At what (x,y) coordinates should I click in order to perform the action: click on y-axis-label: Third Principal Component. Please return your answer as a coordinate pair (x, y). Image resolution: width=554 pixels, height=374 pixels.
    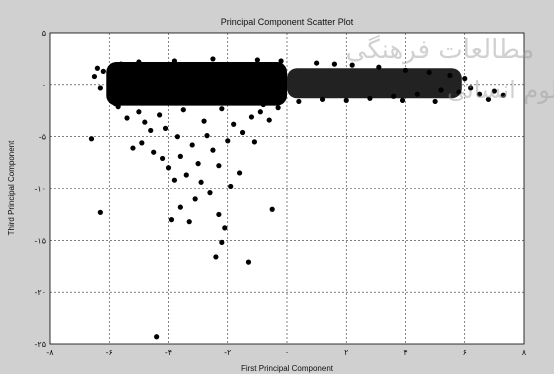
    Looking at the image, I should click on (11, 187).